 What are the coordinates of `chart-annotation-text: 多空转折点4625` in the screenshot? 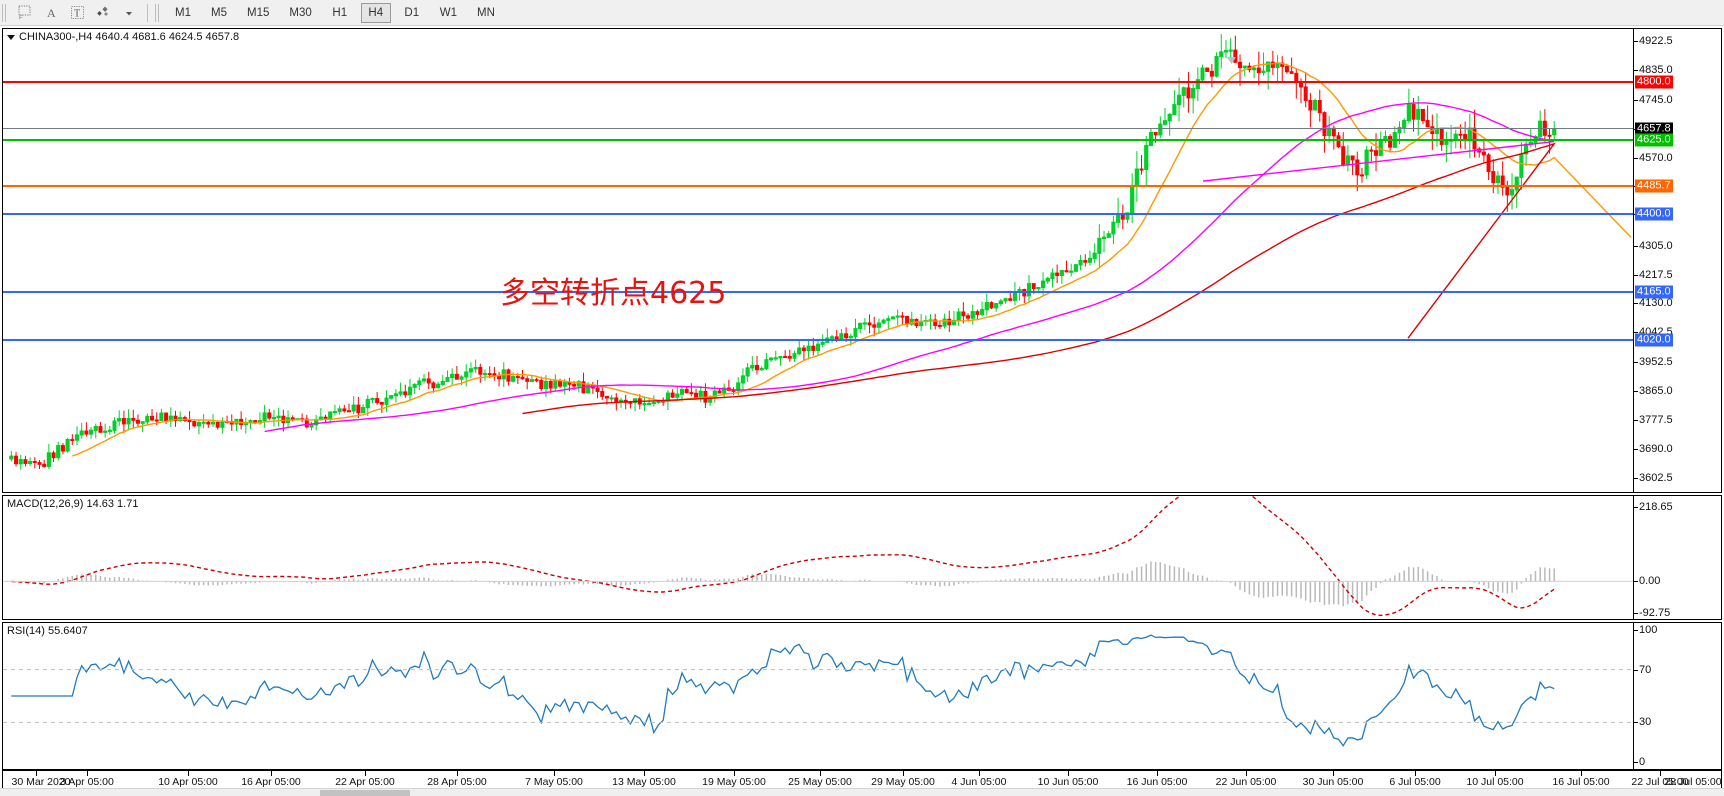 It's located at (613, 293).